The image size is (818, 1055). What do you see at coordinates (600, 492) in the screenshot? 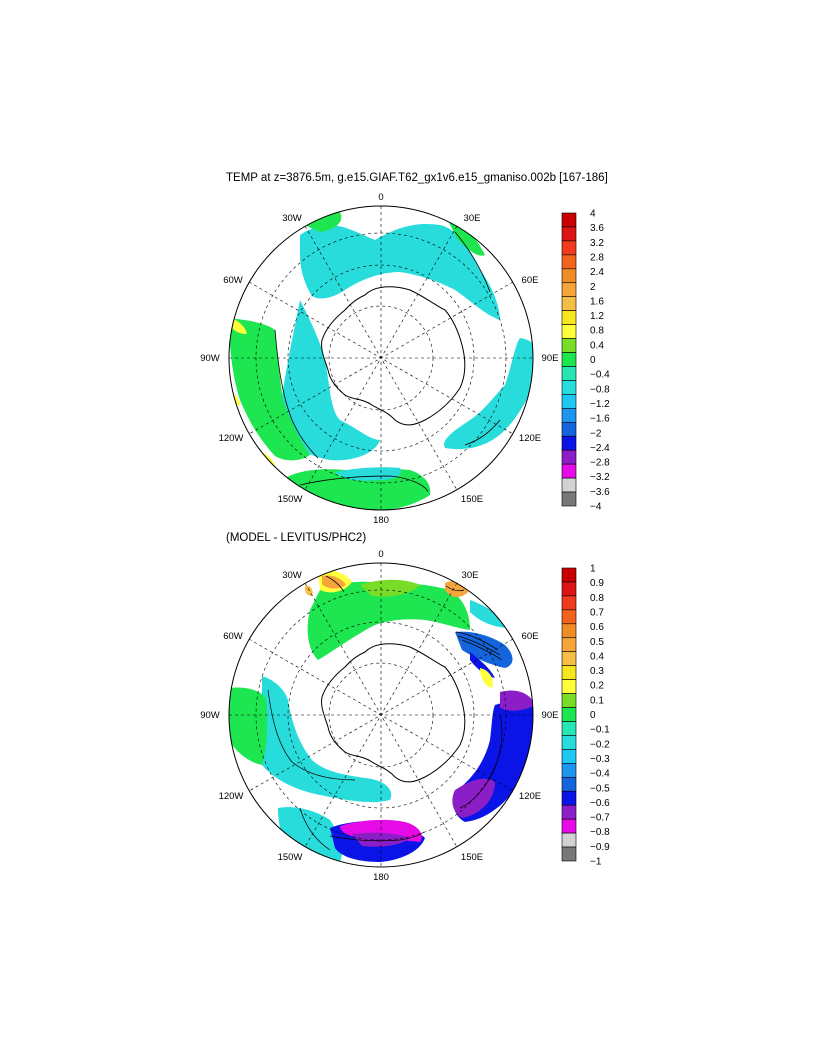
I see `colorbar-tick-label: −3.6` at bounding box center [600, 492].